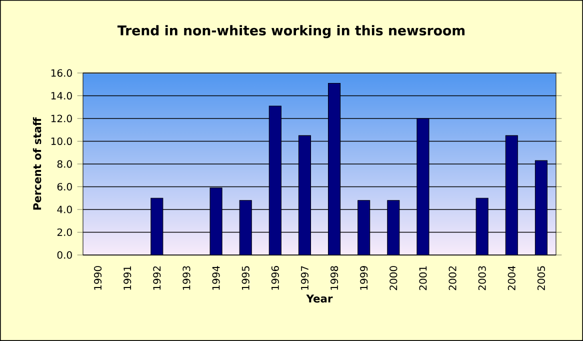 This screenshot has height=341, width=583. Describe the element at coordinates (61, 73) in the screenshot. I see `y-tick-label: 16.0` at that location.